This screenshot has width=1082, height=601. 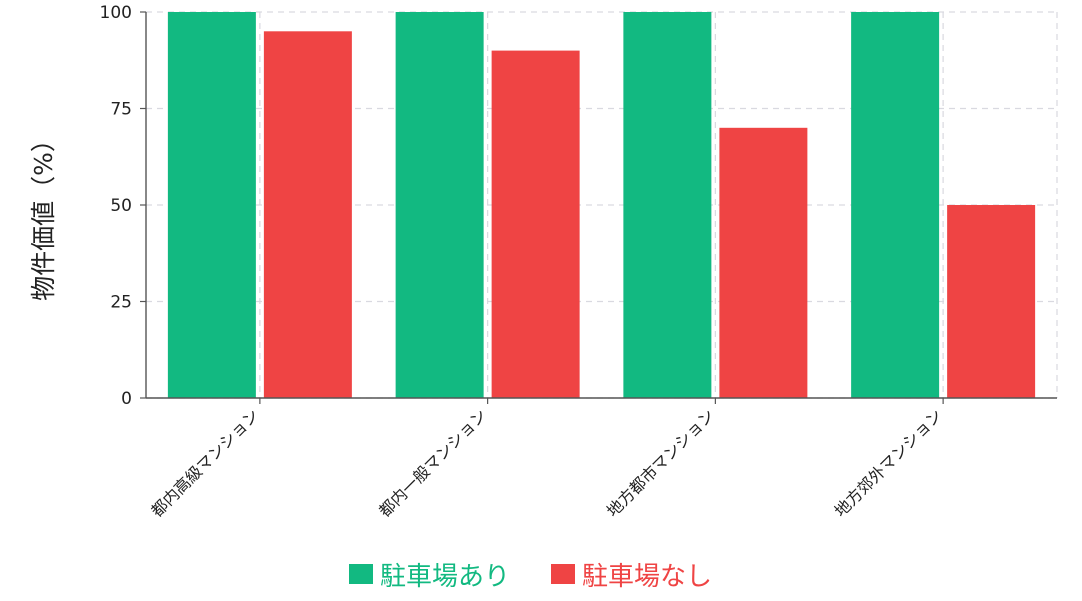 I want to click on x-tick-label: 地方都市マンション, so click(x=660, y=462).